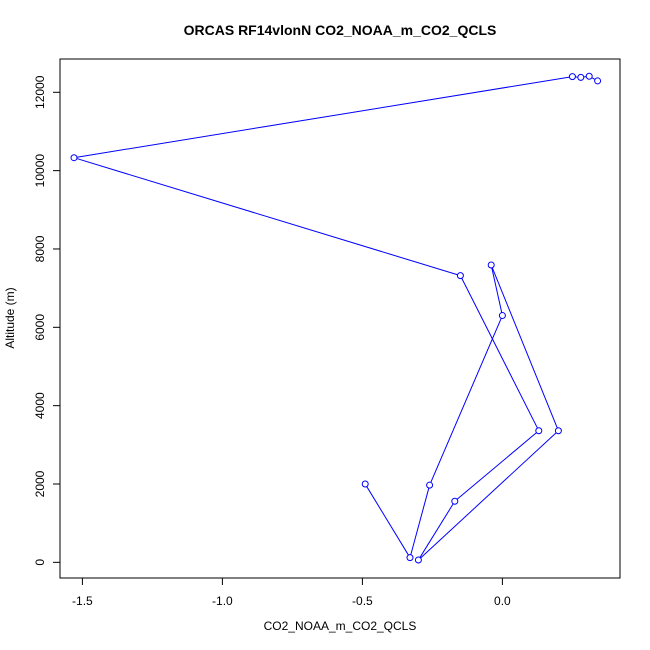 Image resolution: width=650 pixels, height=650 pixels. Describe the element at coordinates (40, 248) in the screenshot. I see `y-tick-label: 8000` at that location.